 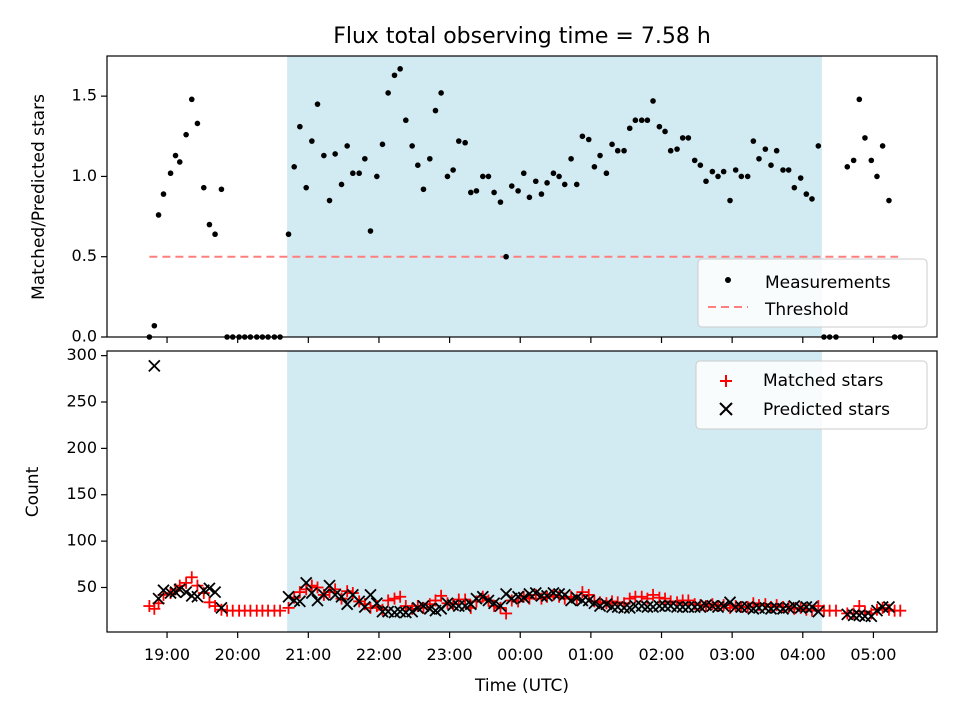 What do you see at coordinates (823, 381) in the screenshot?
I see `legend-matched-label: Matched stars` at bounding box center [823, 381].